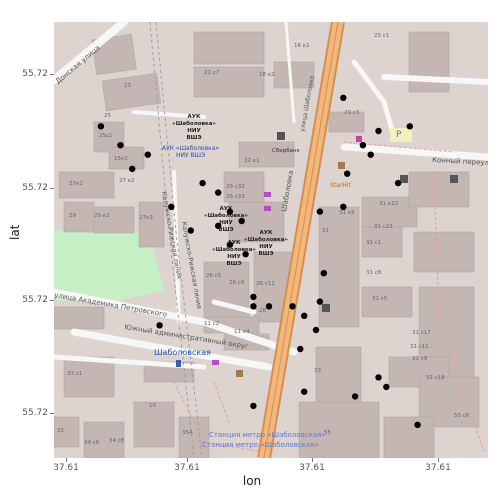 The height and width of the screenshot is (504, 504). Describe the element at coordinates (102, 216) in the screenshot. I see `house-number: 29 к2` at that location.